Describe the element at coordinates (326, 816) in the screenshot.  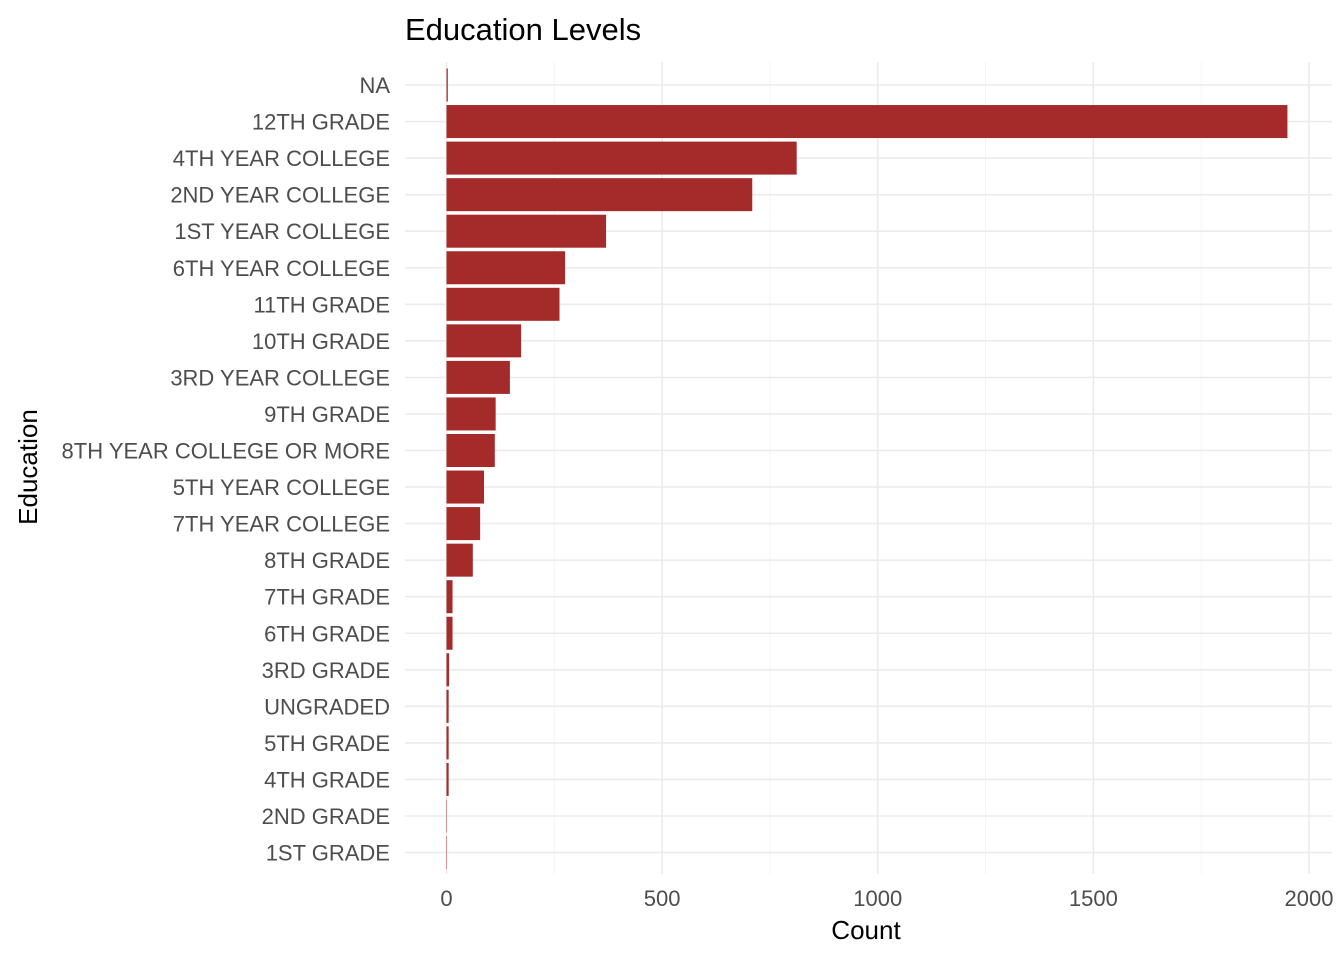
I see `y-tick-label: 2ND GRADE` at that location.